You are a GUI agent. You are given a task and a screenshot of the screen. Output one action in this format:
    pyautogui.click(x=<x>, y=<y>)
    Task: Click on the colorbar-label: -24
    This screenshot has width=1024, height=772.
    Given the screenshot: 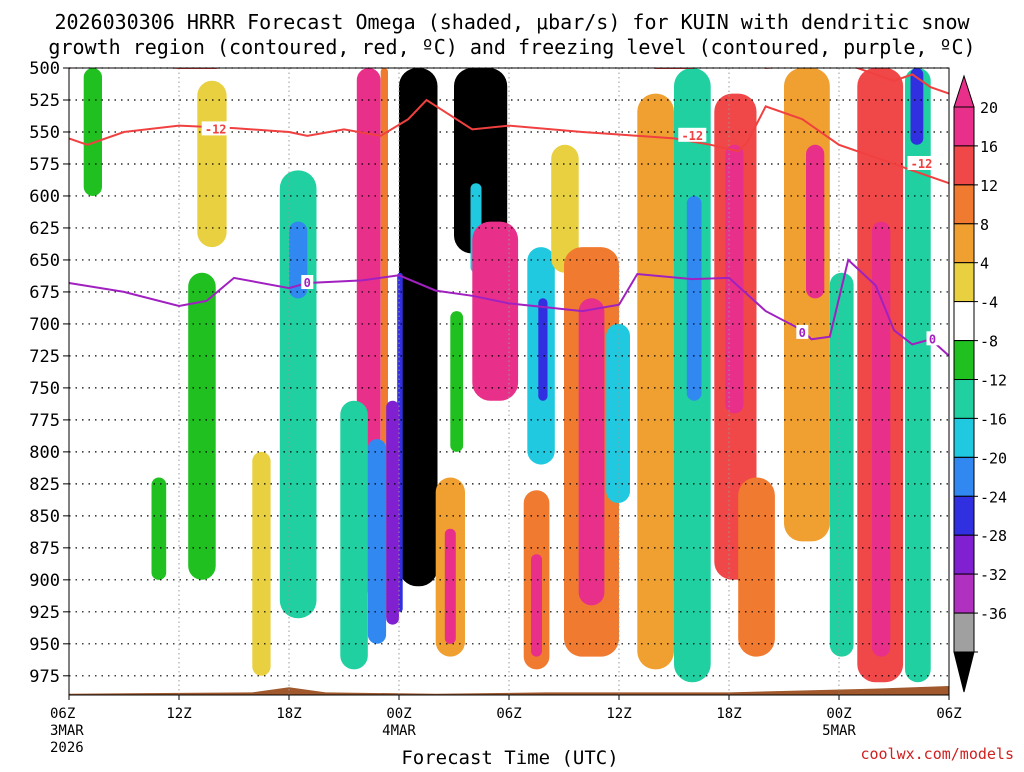 What is the action you would take?
    pyautogui.click(x=993, y=497)
    